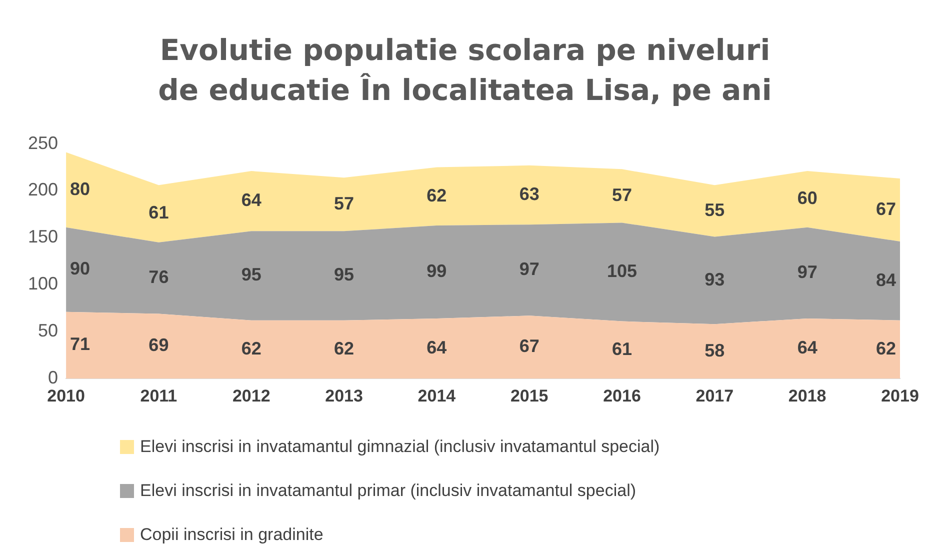 Image resolution: width=930 pixels, height=559 pixels. I want to click on x-tick-label: 2015, so click(529, 396).